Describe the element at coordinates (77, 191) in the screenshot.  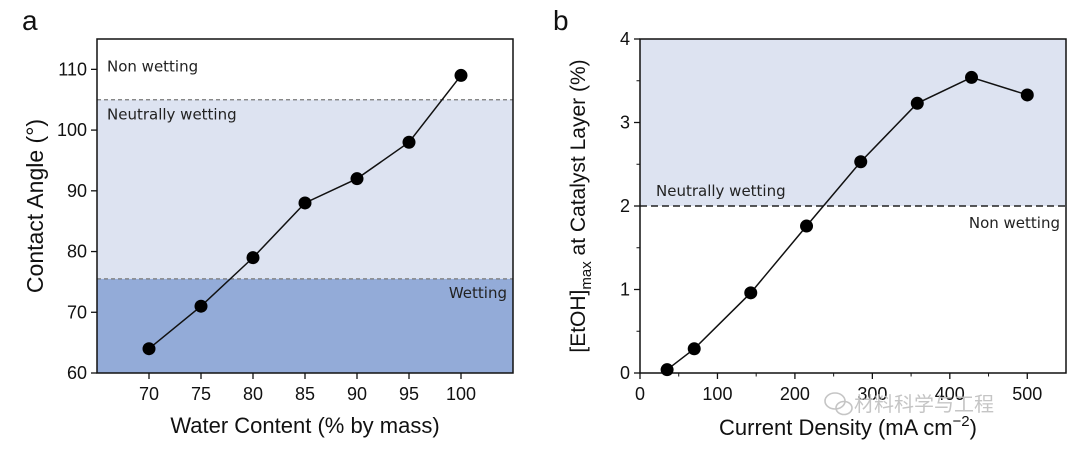
I see `y-tick-label: 90` at that location.